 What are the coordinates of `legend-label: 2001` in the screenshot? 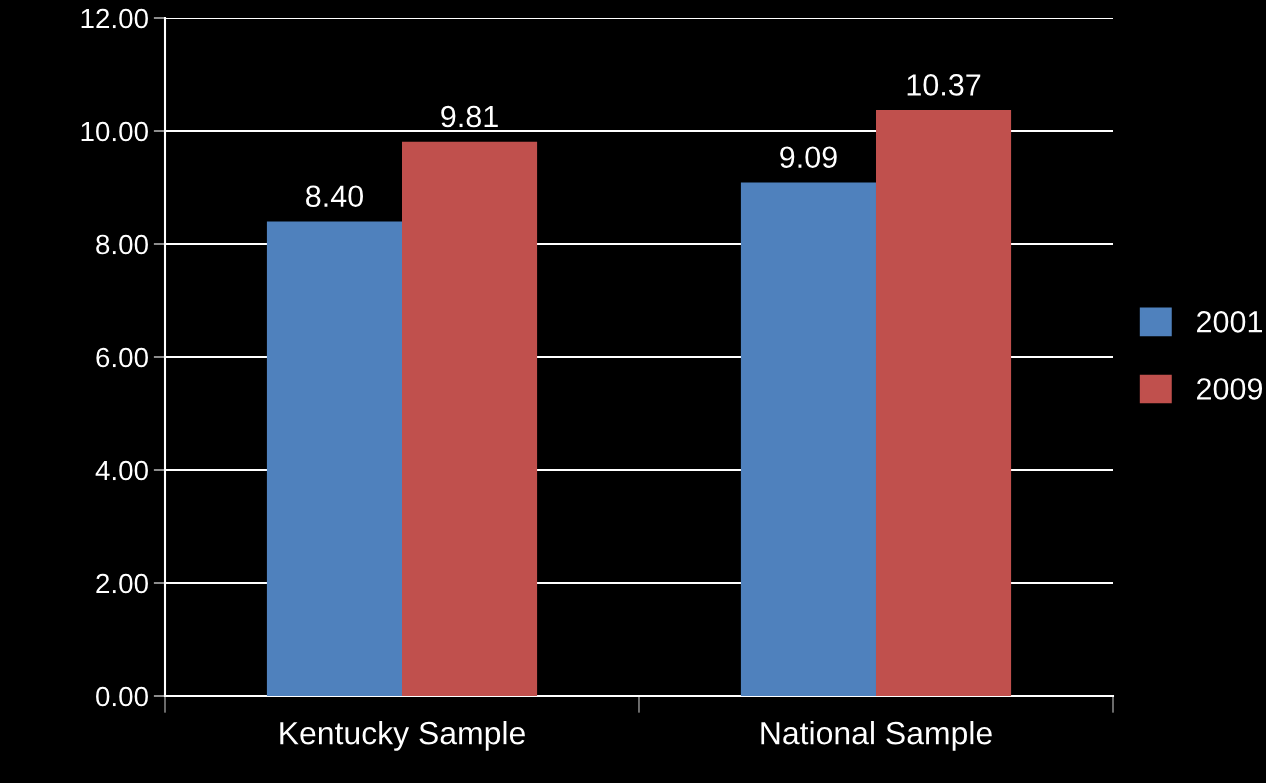 It's located at (1229, 321).